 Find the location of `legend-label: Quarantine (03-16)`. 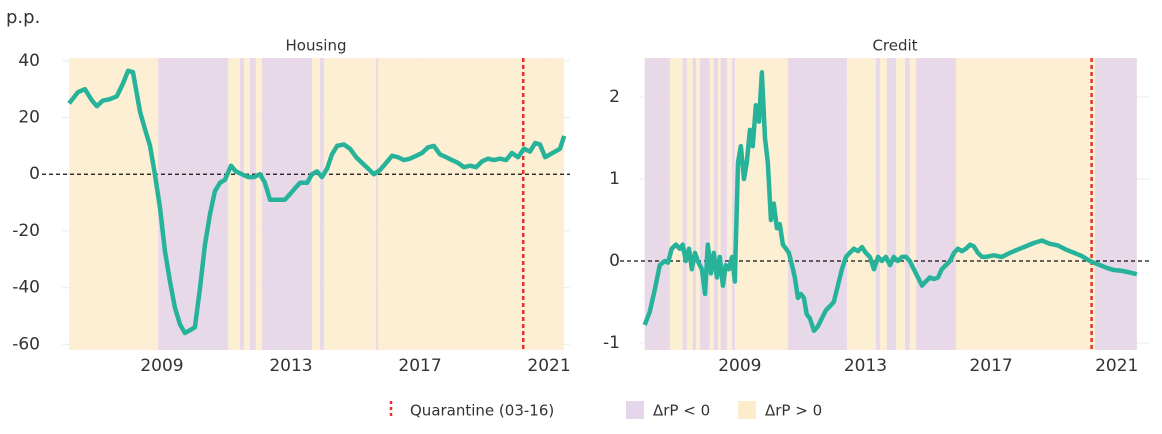

legend-label: Quarantine (03-16) is located at coordinates (482, 411).